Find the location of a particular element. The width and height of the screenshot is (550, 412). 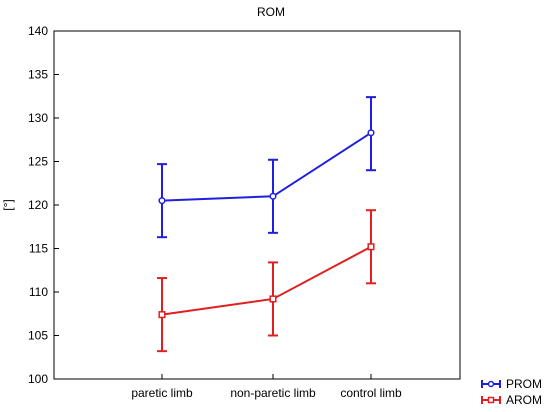

x-axis: paretic limb non-paretic limb control limb is located at coordinates (266, 387).